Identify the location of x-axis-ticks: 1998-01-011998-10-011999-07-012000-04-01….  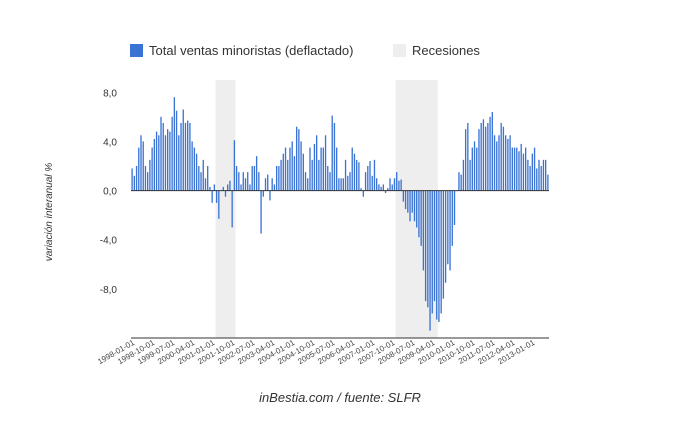
(316, 352).